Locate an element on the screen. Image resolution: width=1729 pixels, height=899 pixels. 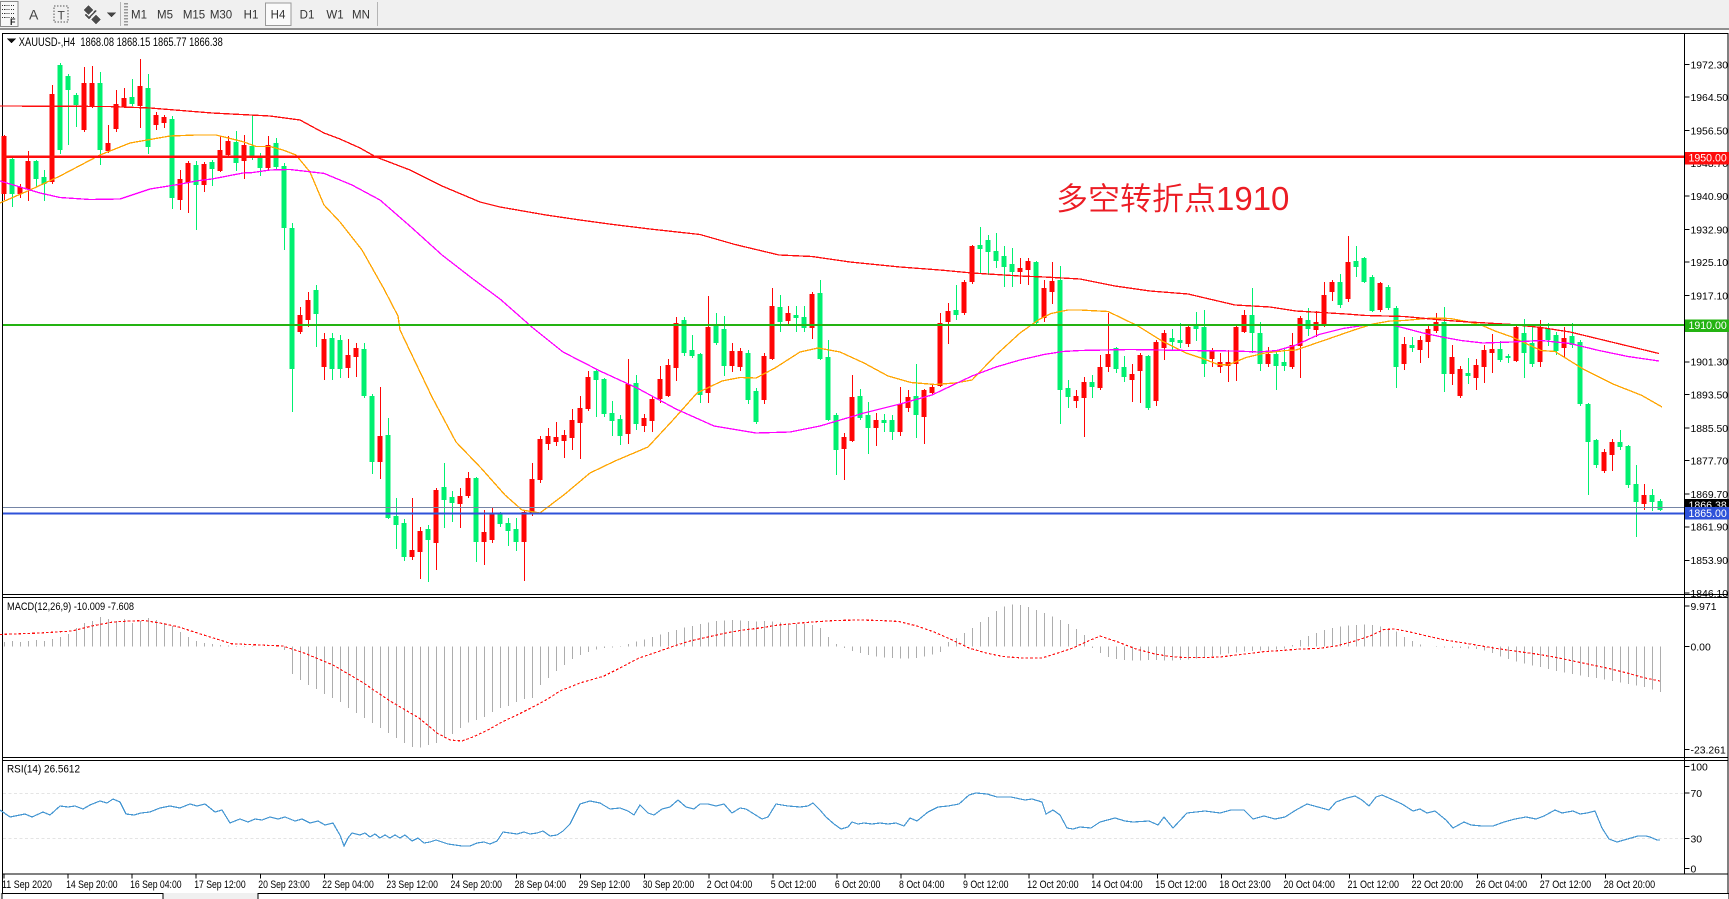
svg-text: 22 Oct 20:00 is located at coordinates (1438, 885).